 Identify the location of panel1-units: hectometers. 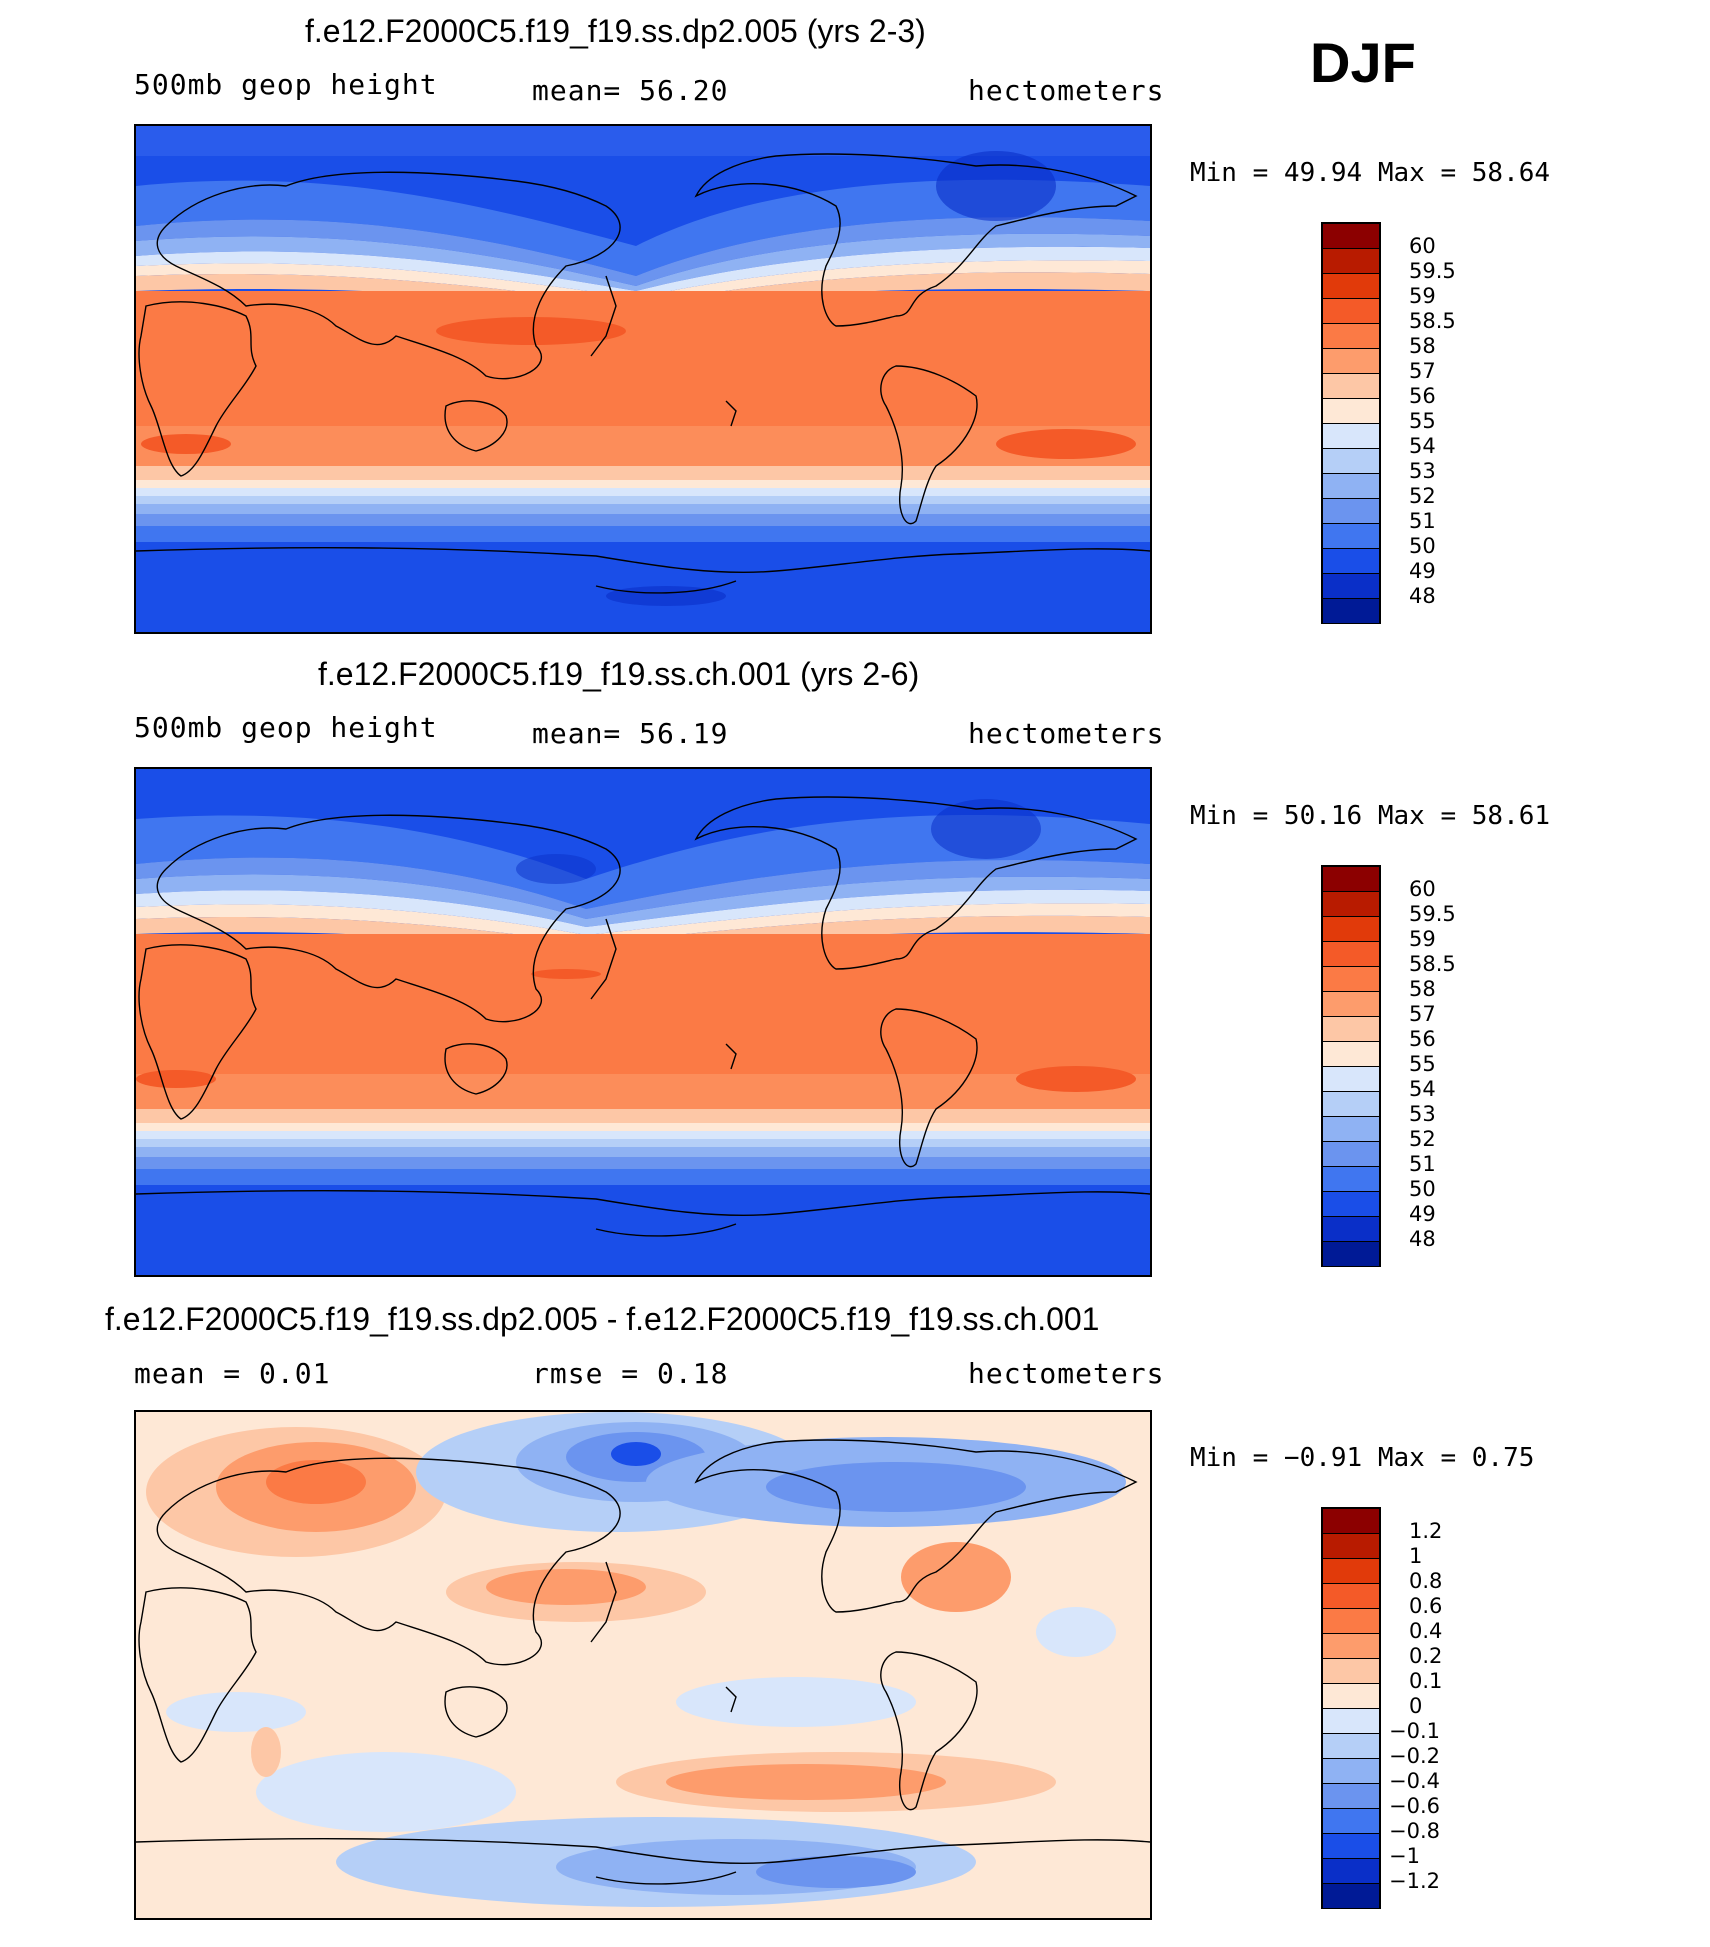
(1066, 90).